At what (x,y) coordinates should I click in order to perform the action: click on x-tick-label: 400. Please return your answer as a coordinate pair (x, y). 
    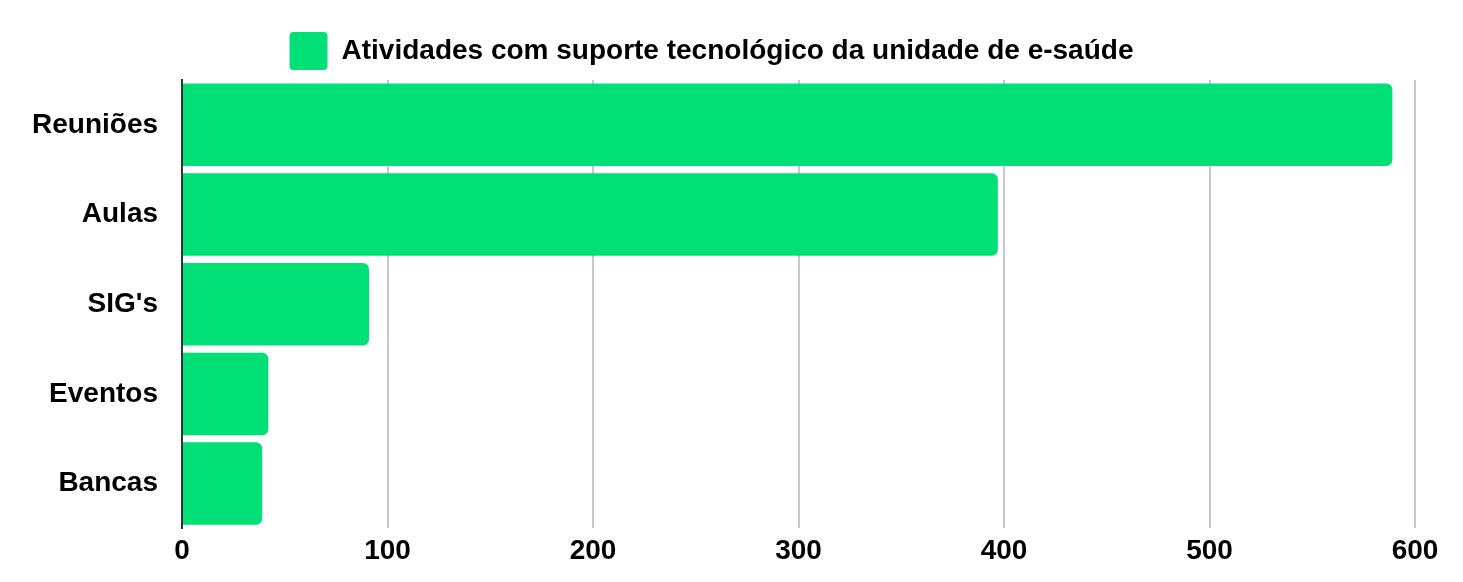
    Looking at the image, I should click on (1004, 549).